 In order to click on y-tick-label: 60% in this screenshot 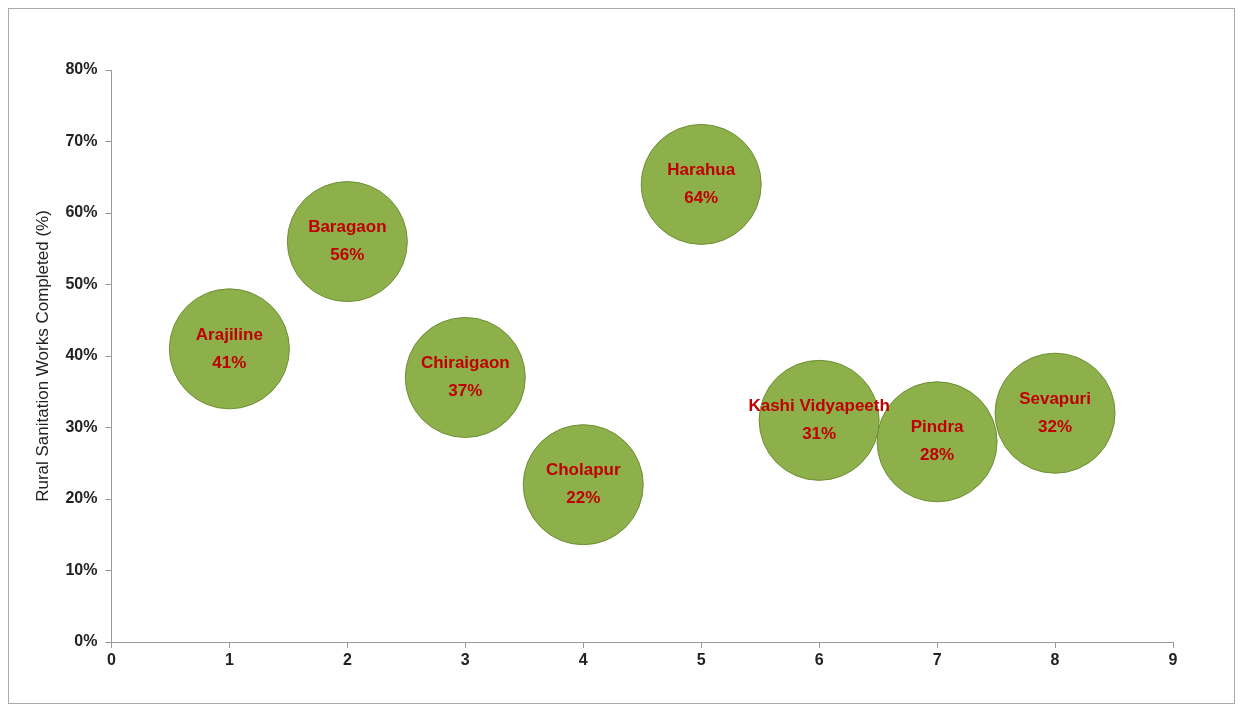, I will do `click(81, 212)`.